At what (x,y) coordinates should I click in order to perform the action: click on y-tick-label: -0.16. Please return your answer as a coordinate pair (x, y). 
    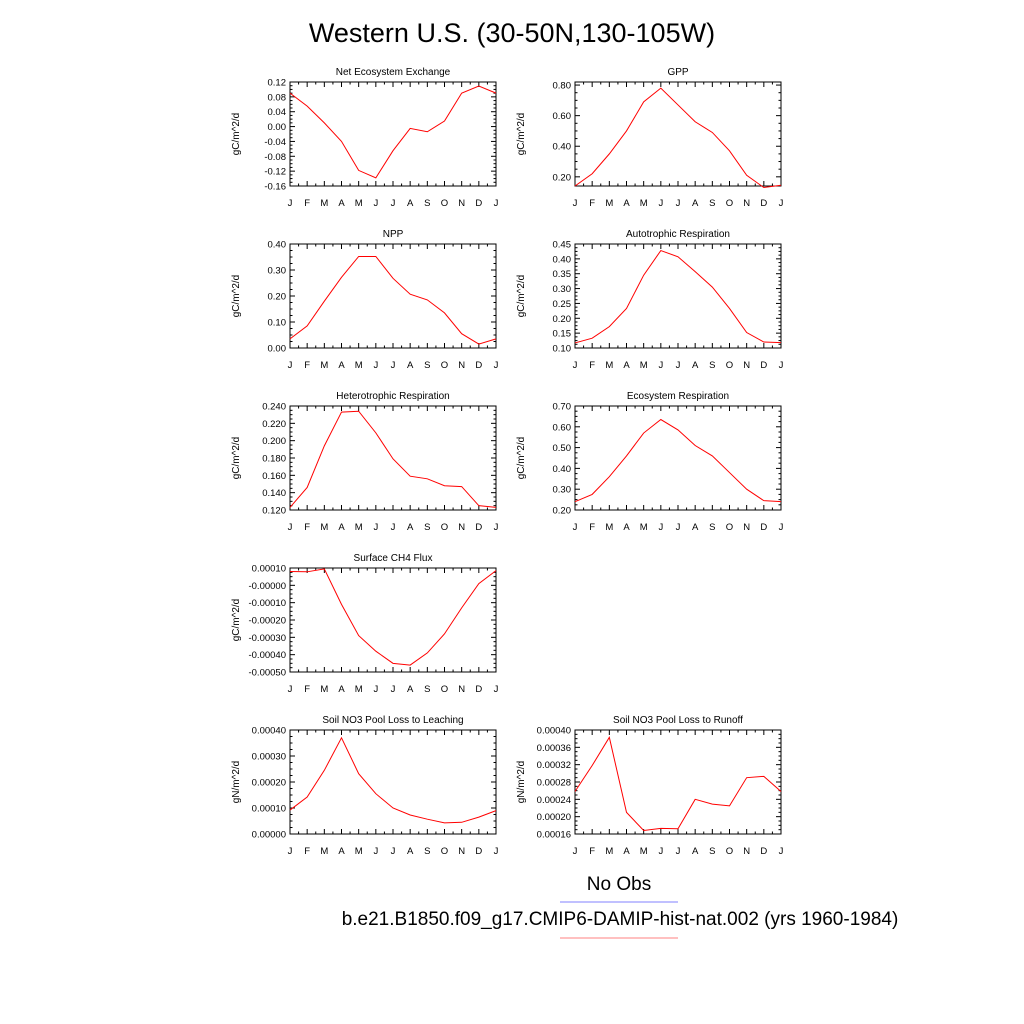
    Looking at the image, I should click on (275, 187).